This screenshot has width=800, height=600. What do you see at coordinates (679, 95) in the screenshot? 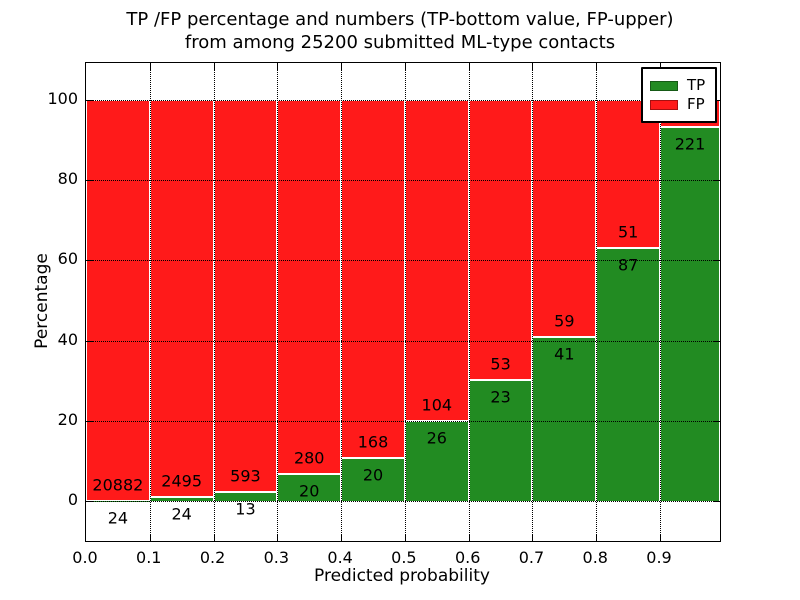
I see `legend: TP FP` at bounding box center [679, 95].